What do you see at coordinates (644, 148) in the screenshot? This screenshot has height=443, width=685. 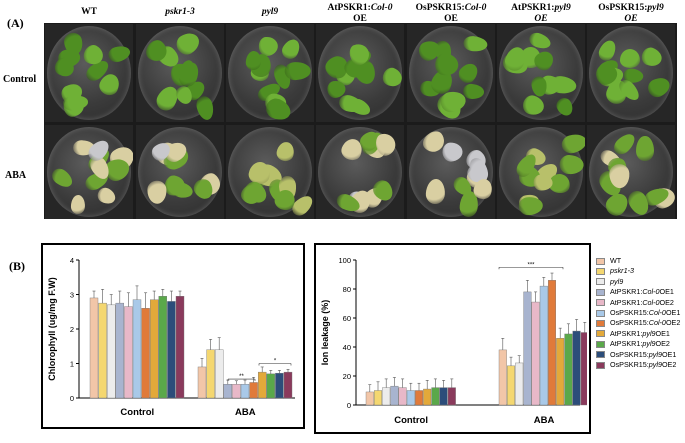 I see `leaf` at bounding box center [644, 148].